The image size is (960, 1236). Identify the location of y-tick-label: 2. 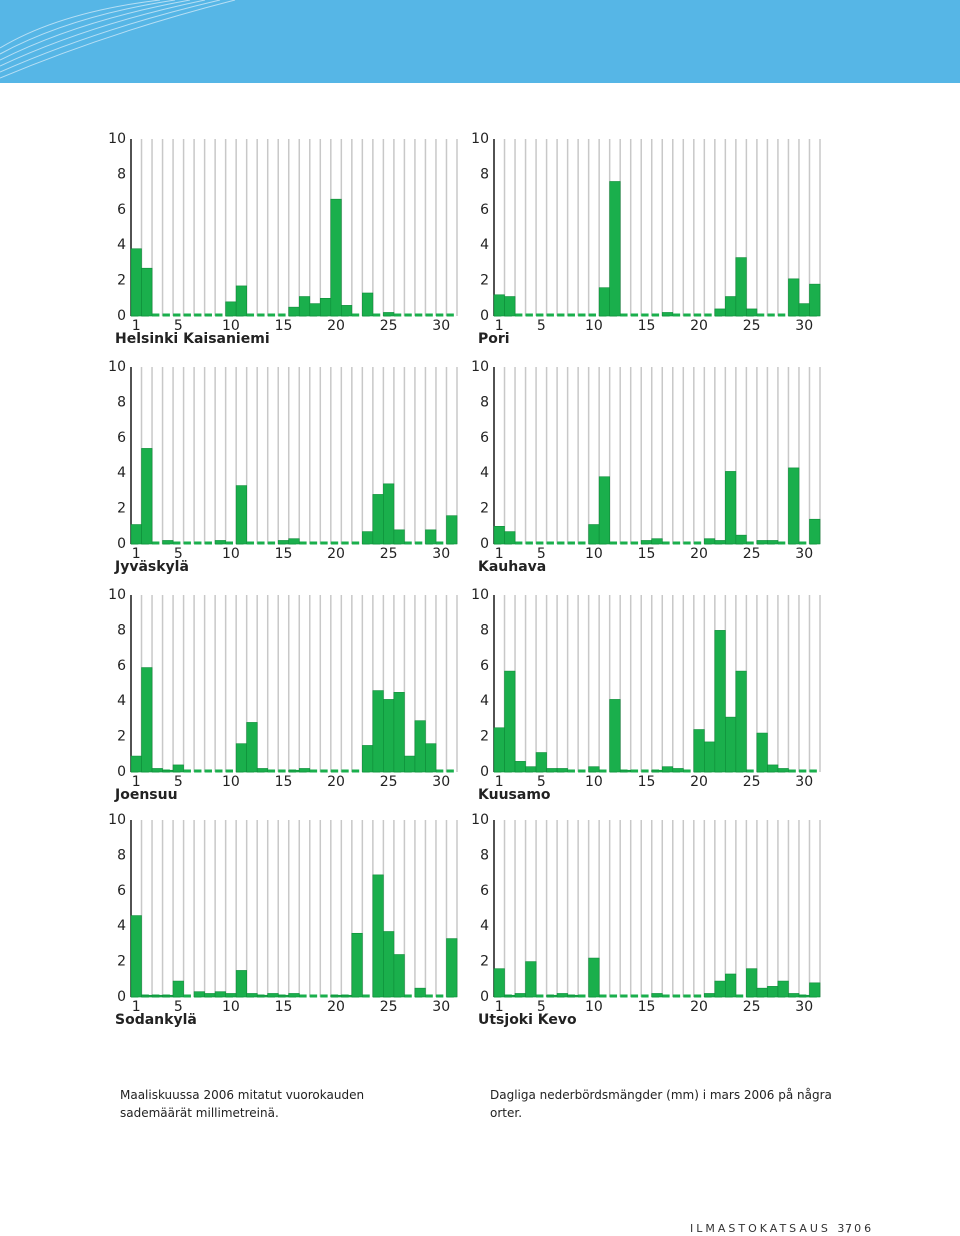
(121, 737).